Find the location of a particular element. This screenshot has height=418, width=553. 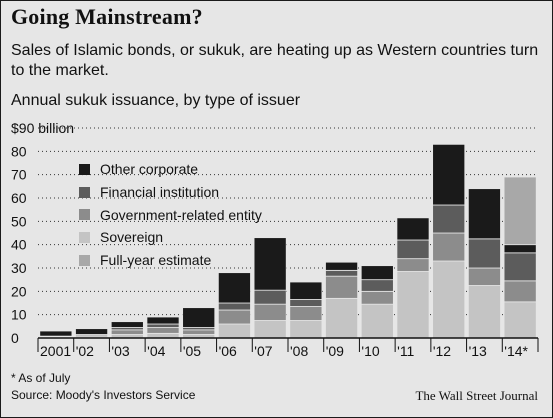

y-tick-label: 10 is located at coordinates (19, 315).